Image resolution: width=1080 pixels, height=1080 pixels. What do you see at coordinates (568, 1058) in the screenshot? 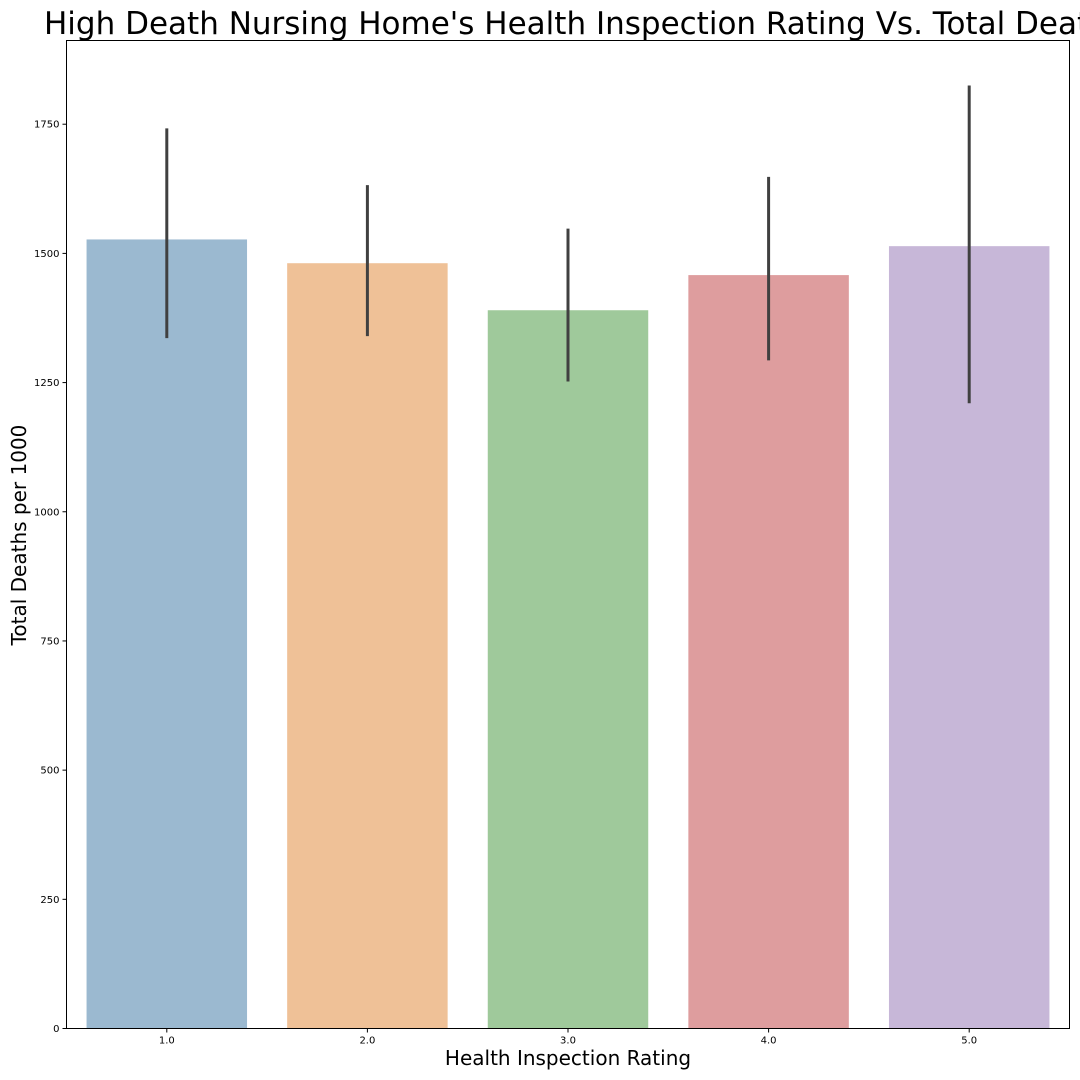
I see `x-axis-label: Health Inspection Rating` at bounding box center [568, 1058].